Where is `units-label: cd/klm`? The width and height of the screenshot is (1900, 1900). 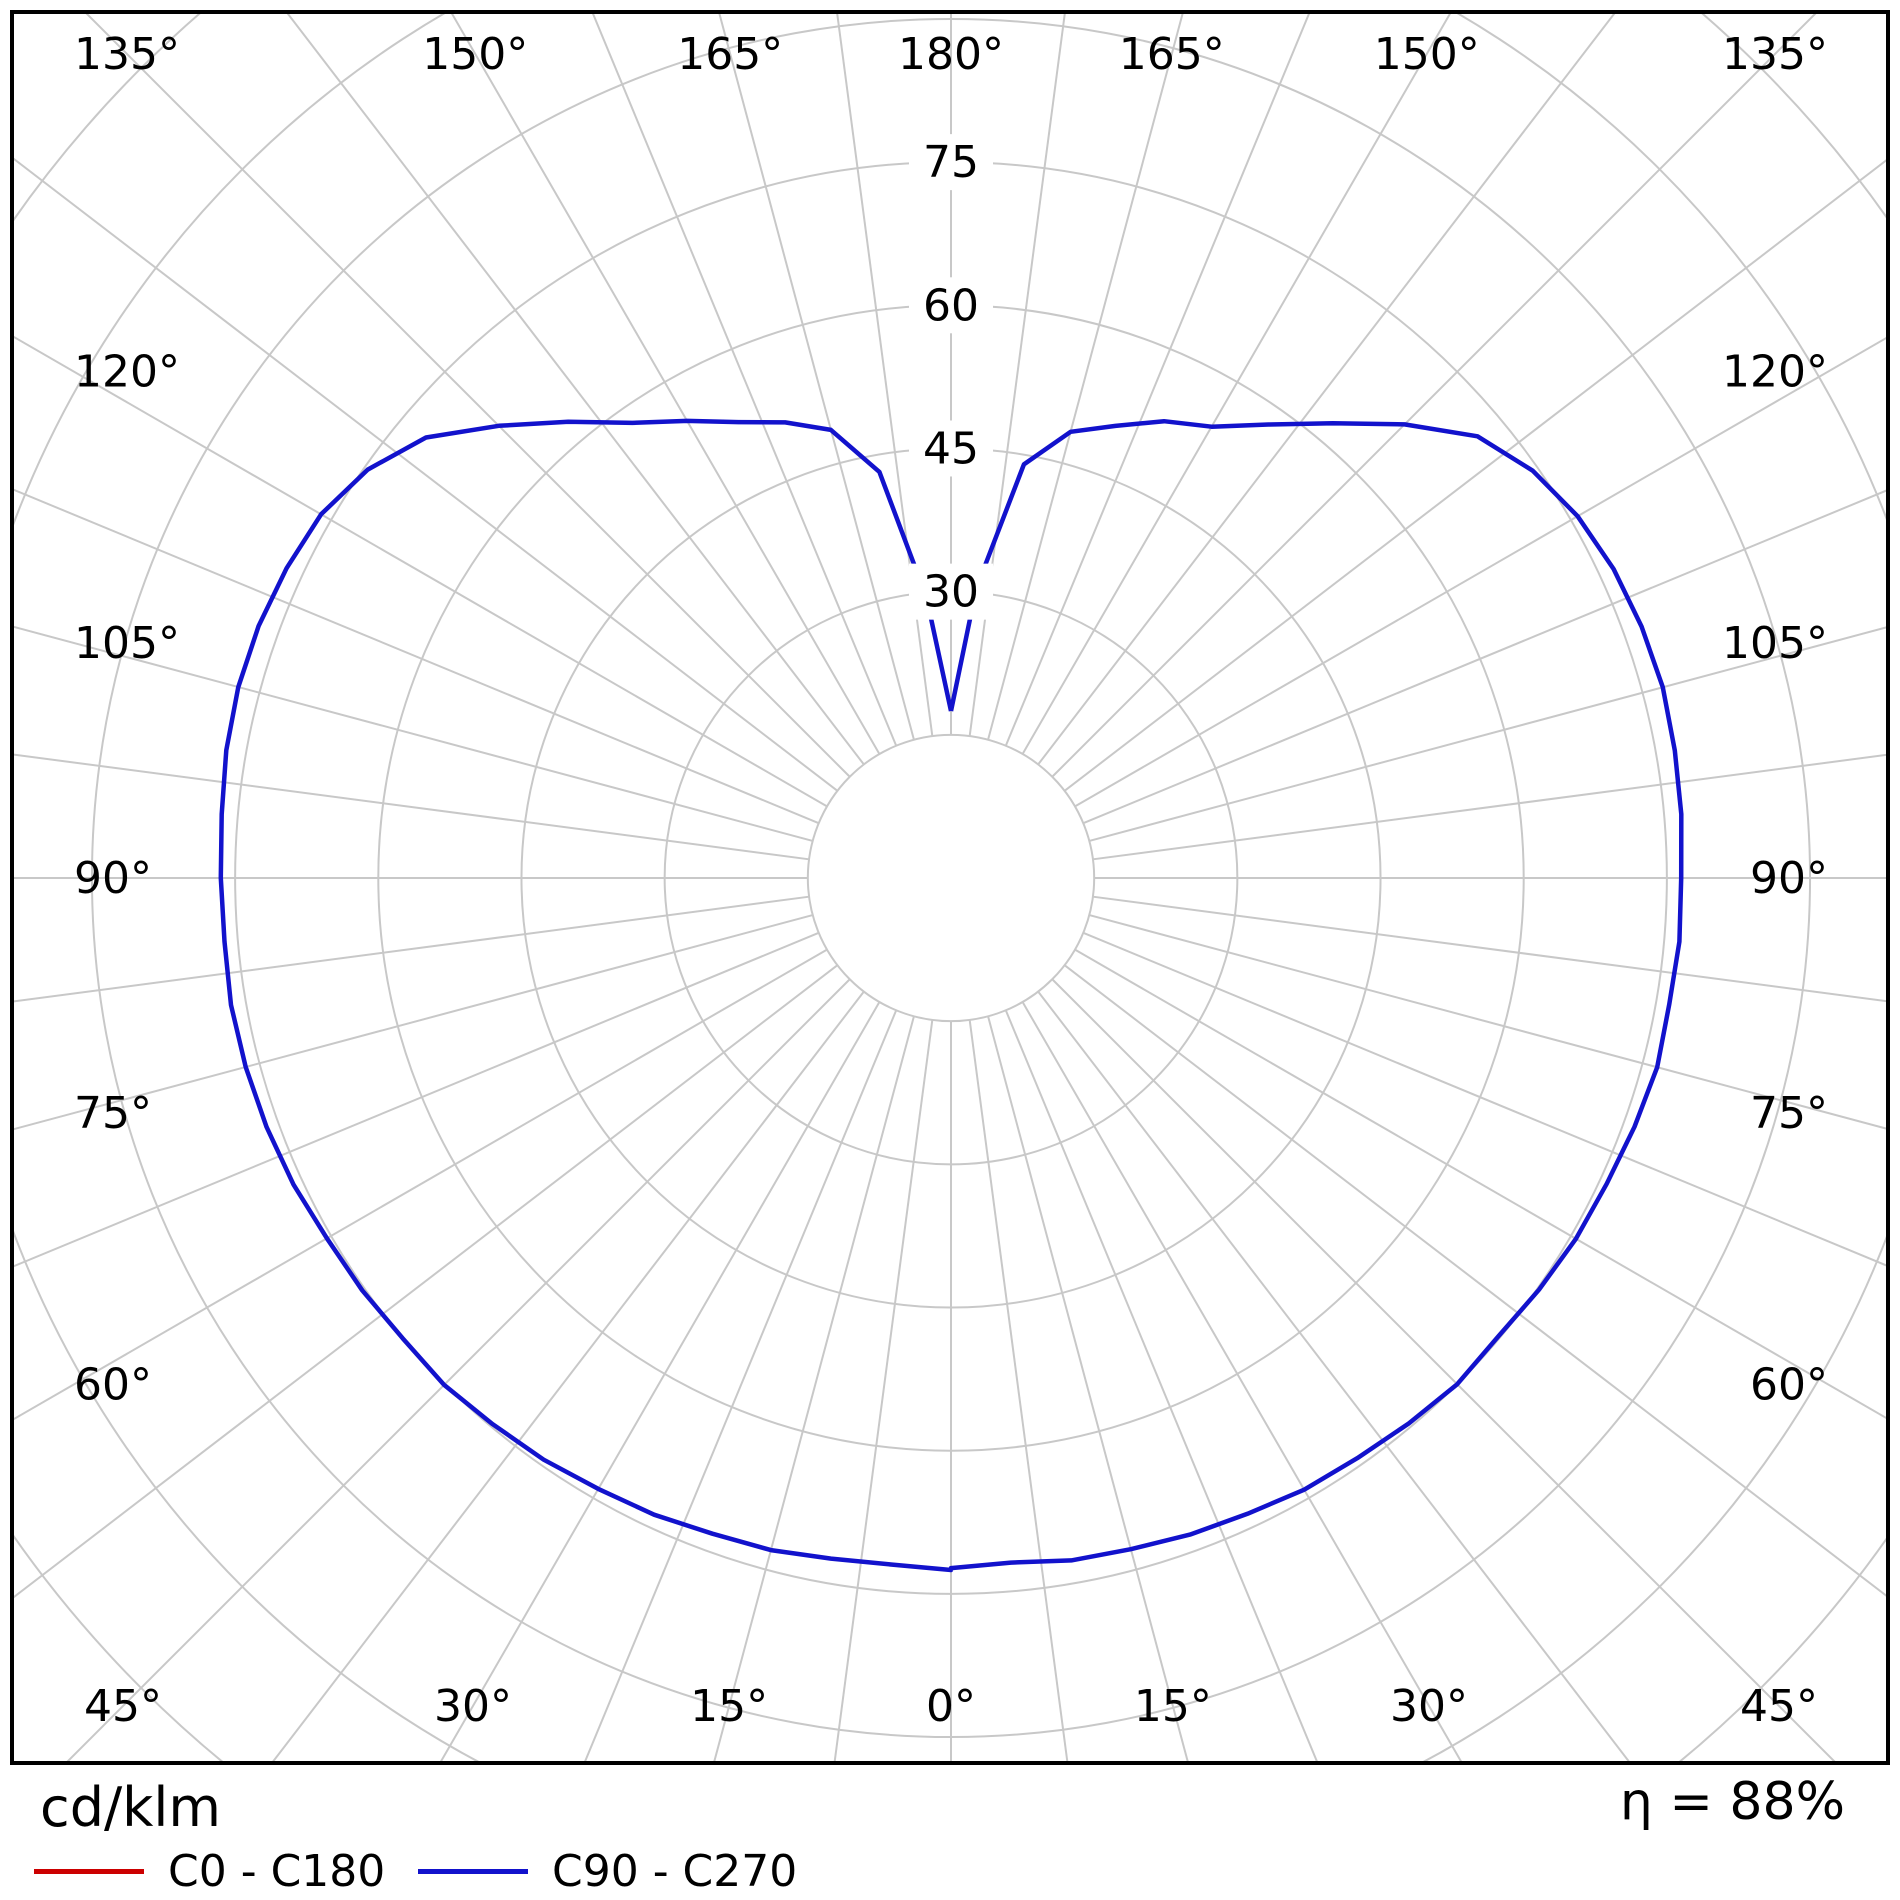 units-label: cd/klm is located at coordinates (131, 1807).